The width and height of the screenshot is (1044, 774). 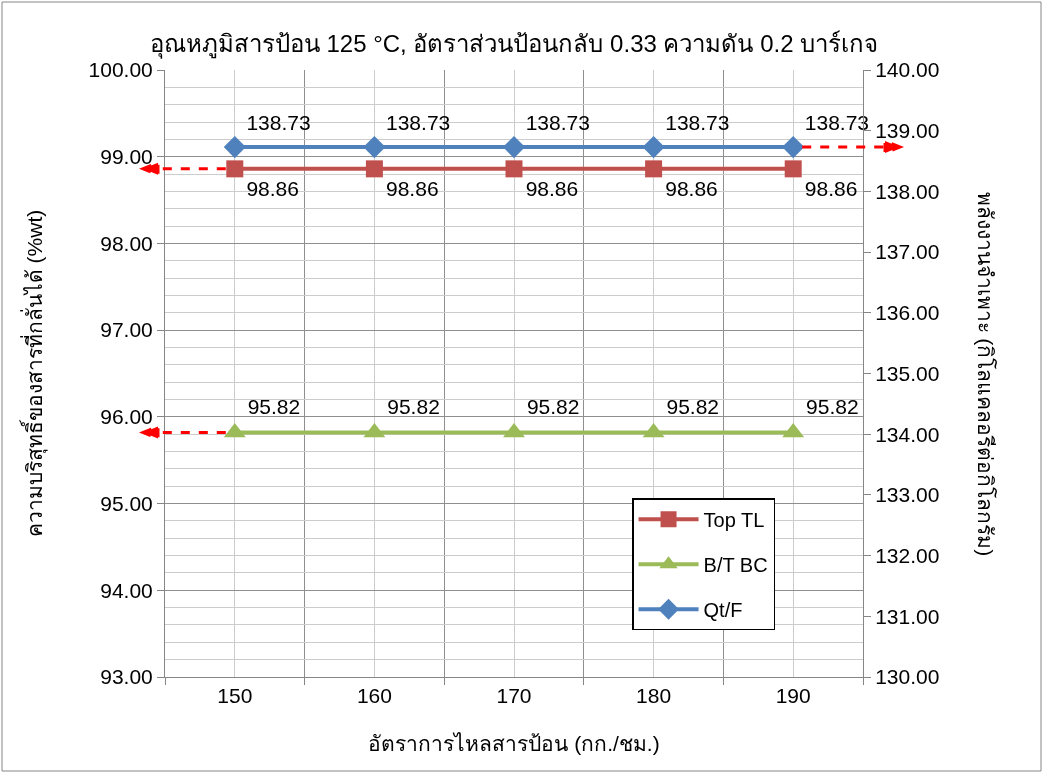 What do you see at coordinates (126, 677) in the screenshot?
I see `y-tick-label: 93.00` at bounding box center [126, 677].